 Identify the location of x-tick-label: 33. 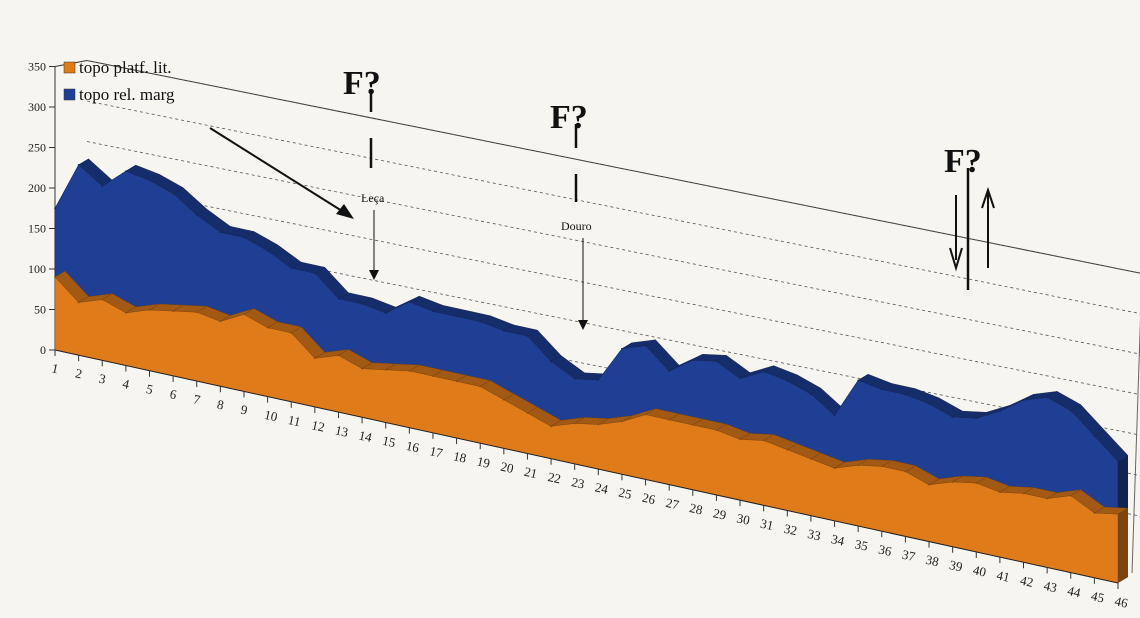
(814, 534).